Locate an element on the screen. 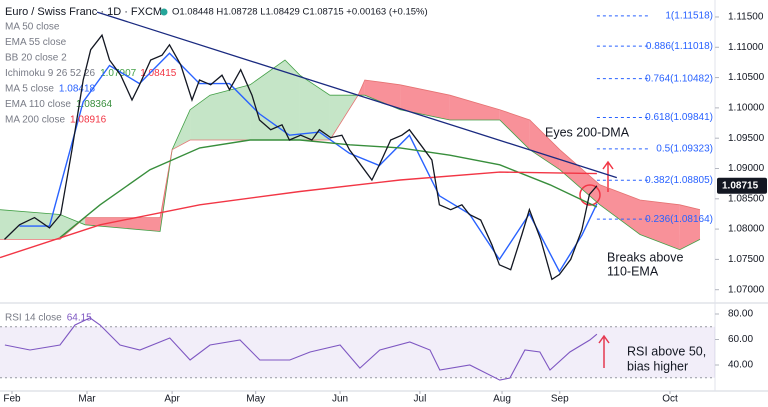 The width and height of the screenshot is (768, 407). chart-title: Euro / Swiss Franc · 1D · FXCM is located at coordinates (83, 12).